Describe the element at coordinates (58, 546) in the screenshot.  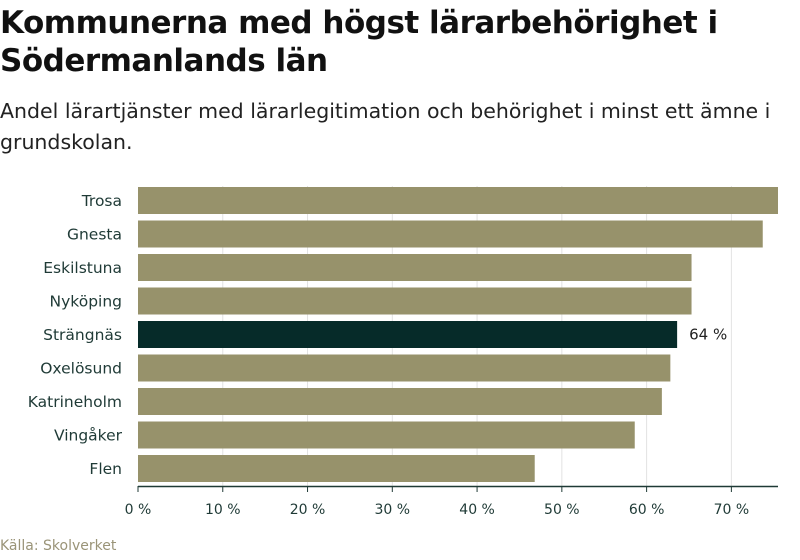
I see `source-note: Källa: Skolverket` at that location.